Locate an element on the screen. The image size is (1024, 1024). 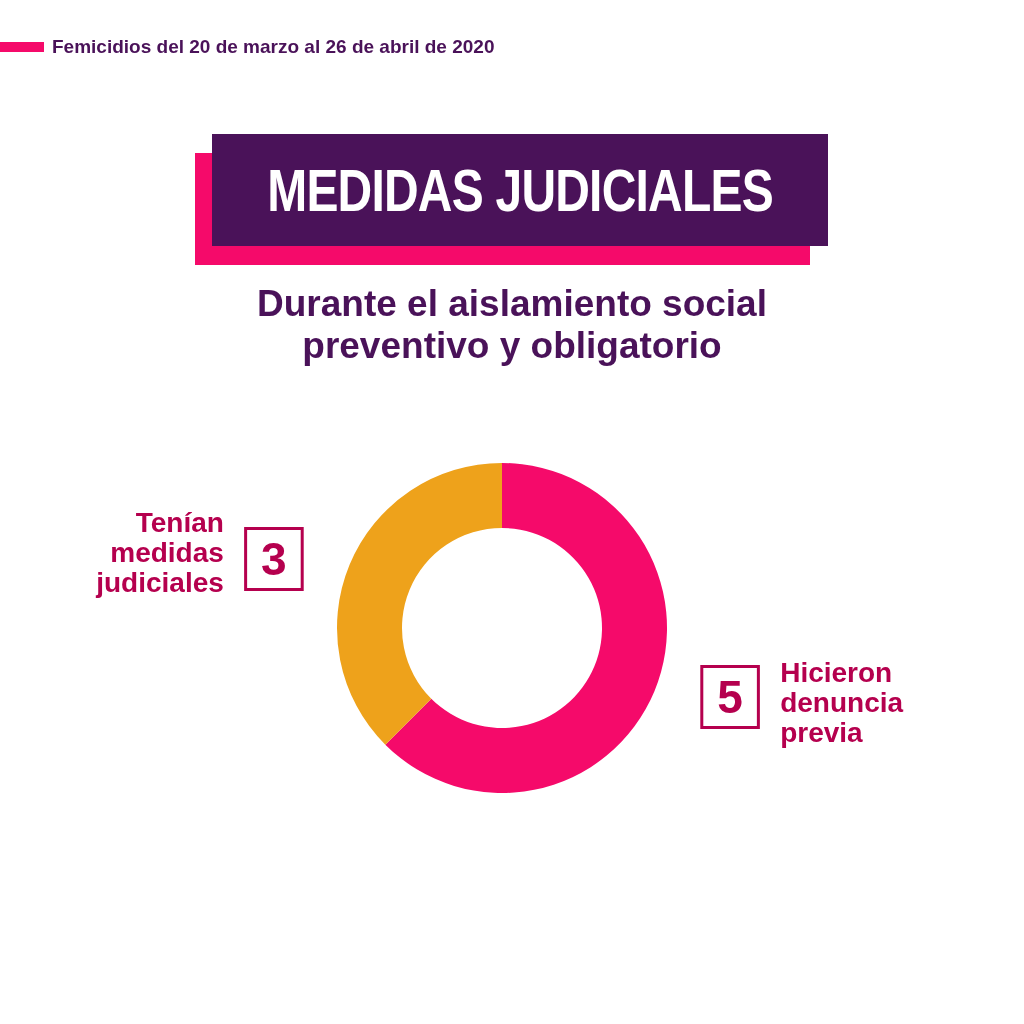
slice-label: Tenían medidas judiciales is located at coordinates (159, 553).